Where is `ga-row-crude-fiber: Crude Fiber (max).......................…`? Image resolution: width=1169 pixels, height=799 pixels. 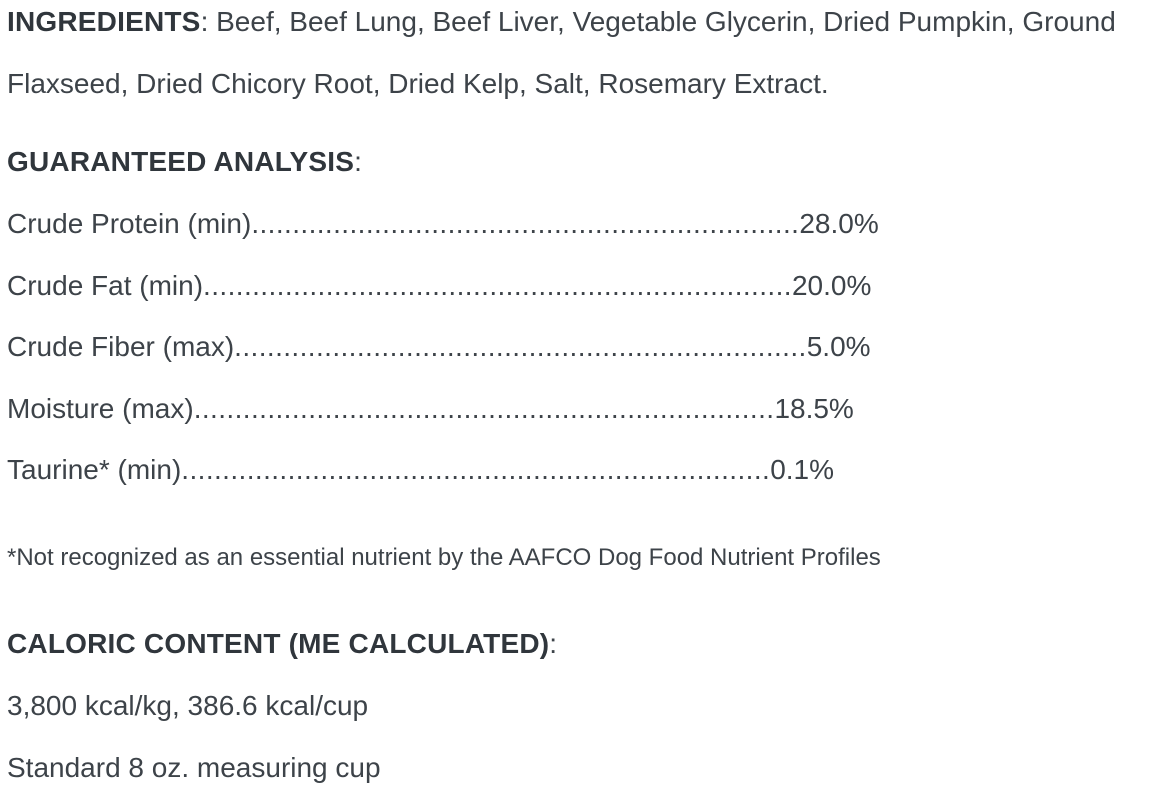 ga-row-crude-fiber: Crude Fiber (max).......................… is located at coordinates (583, 347).